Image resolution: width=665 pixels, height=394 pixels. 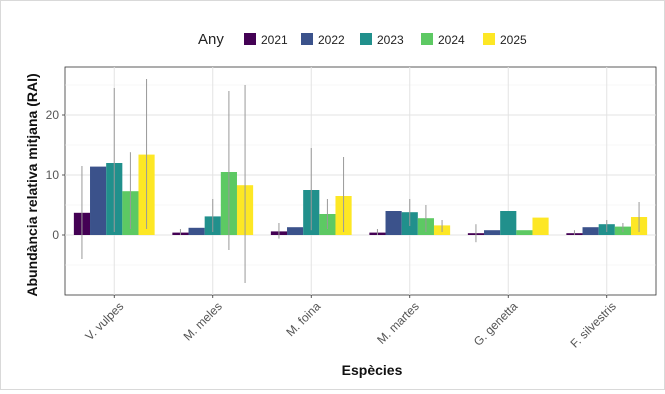 I want to click on y-axis-title: Abundància relativa mitjana (RAI), so click(x=32, y=184).